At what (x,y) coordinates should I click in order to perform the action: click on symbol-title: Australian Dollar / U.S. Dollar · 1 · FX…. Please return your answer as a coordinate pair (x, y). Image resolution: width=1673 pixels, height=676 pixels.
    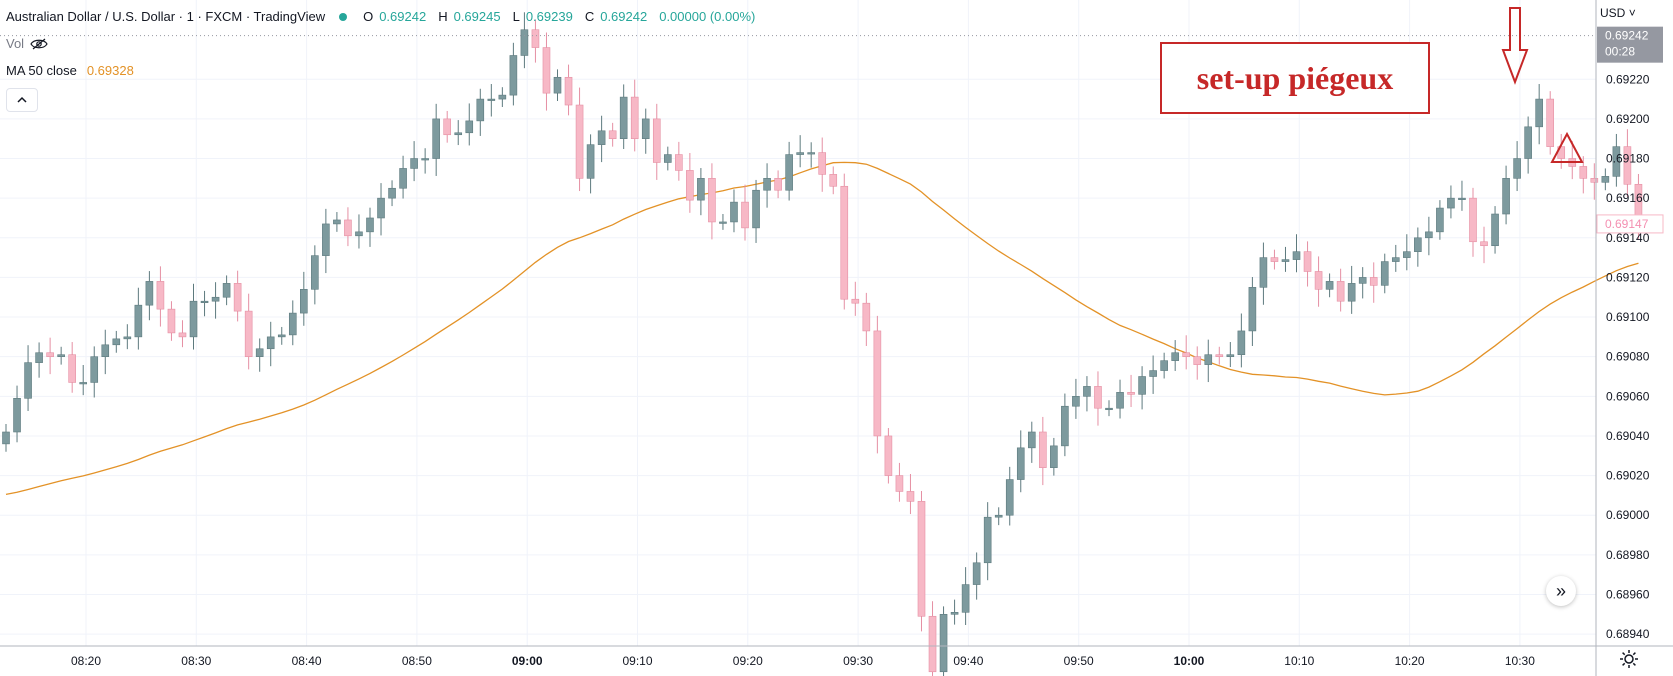
    Looking at the image, I should click on (166, 16).